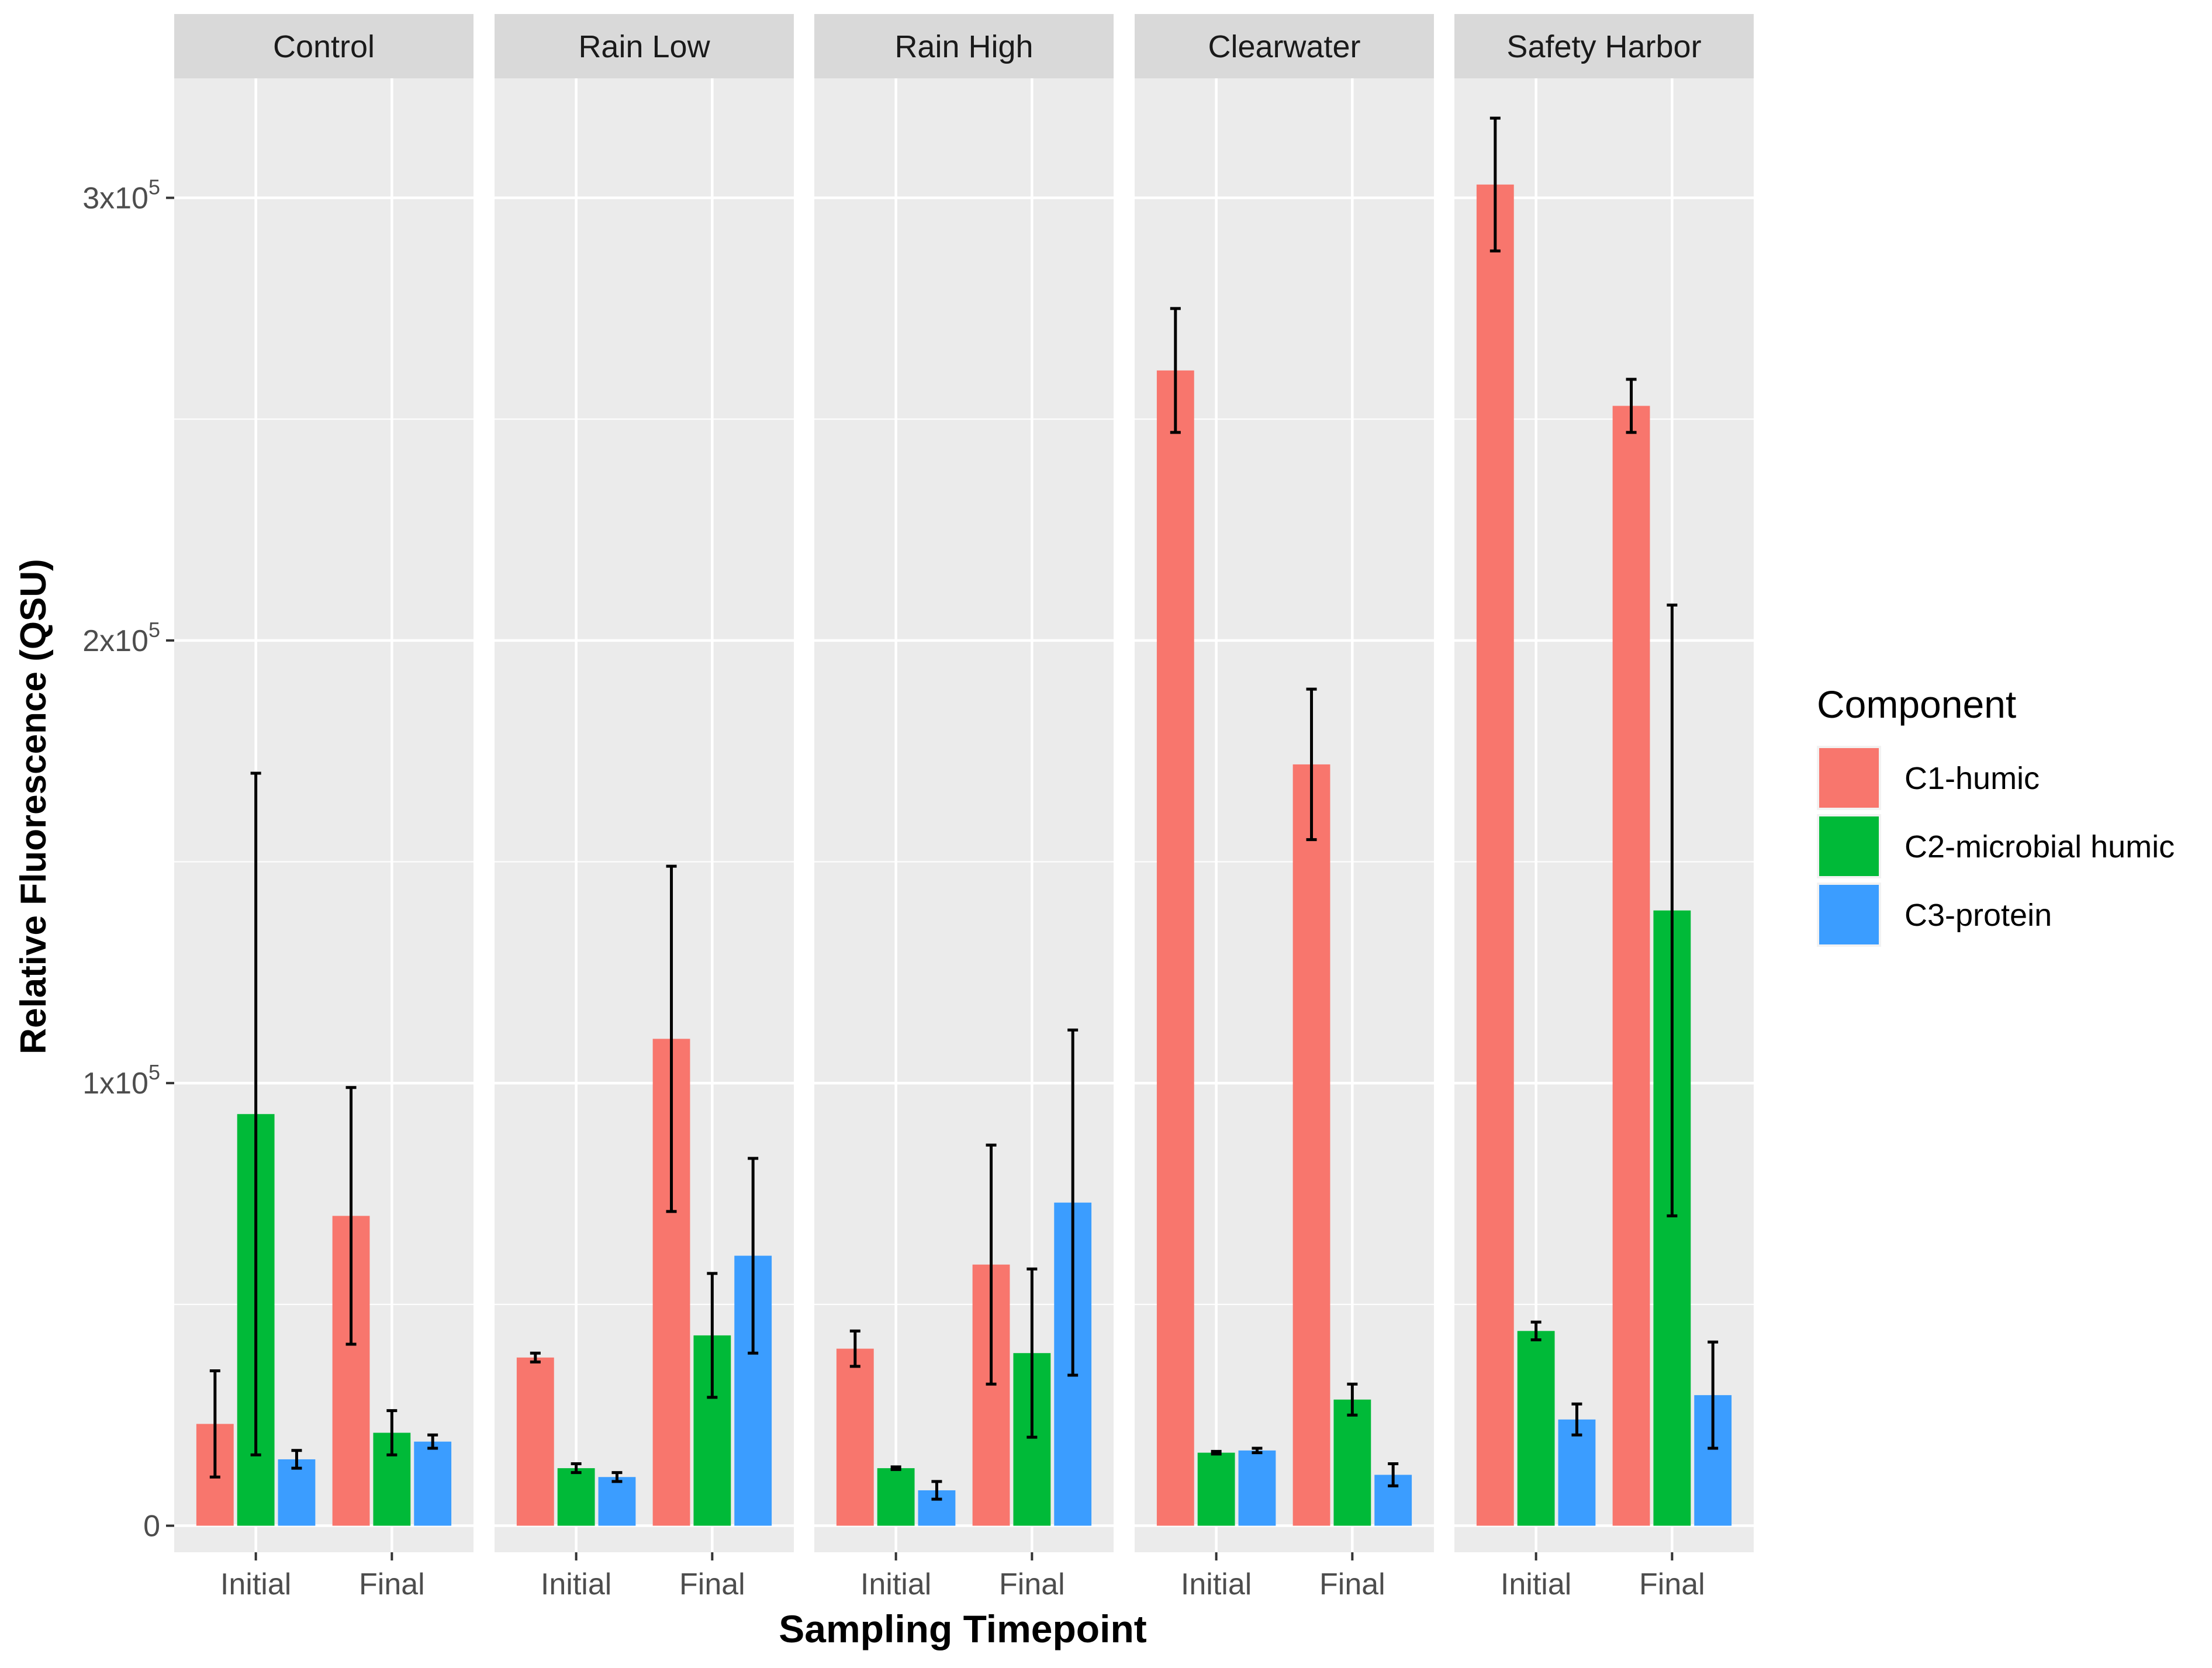  I want to click on legend-item-c2-microbial-humic: C2-microbial humic, so click(1996, 846).